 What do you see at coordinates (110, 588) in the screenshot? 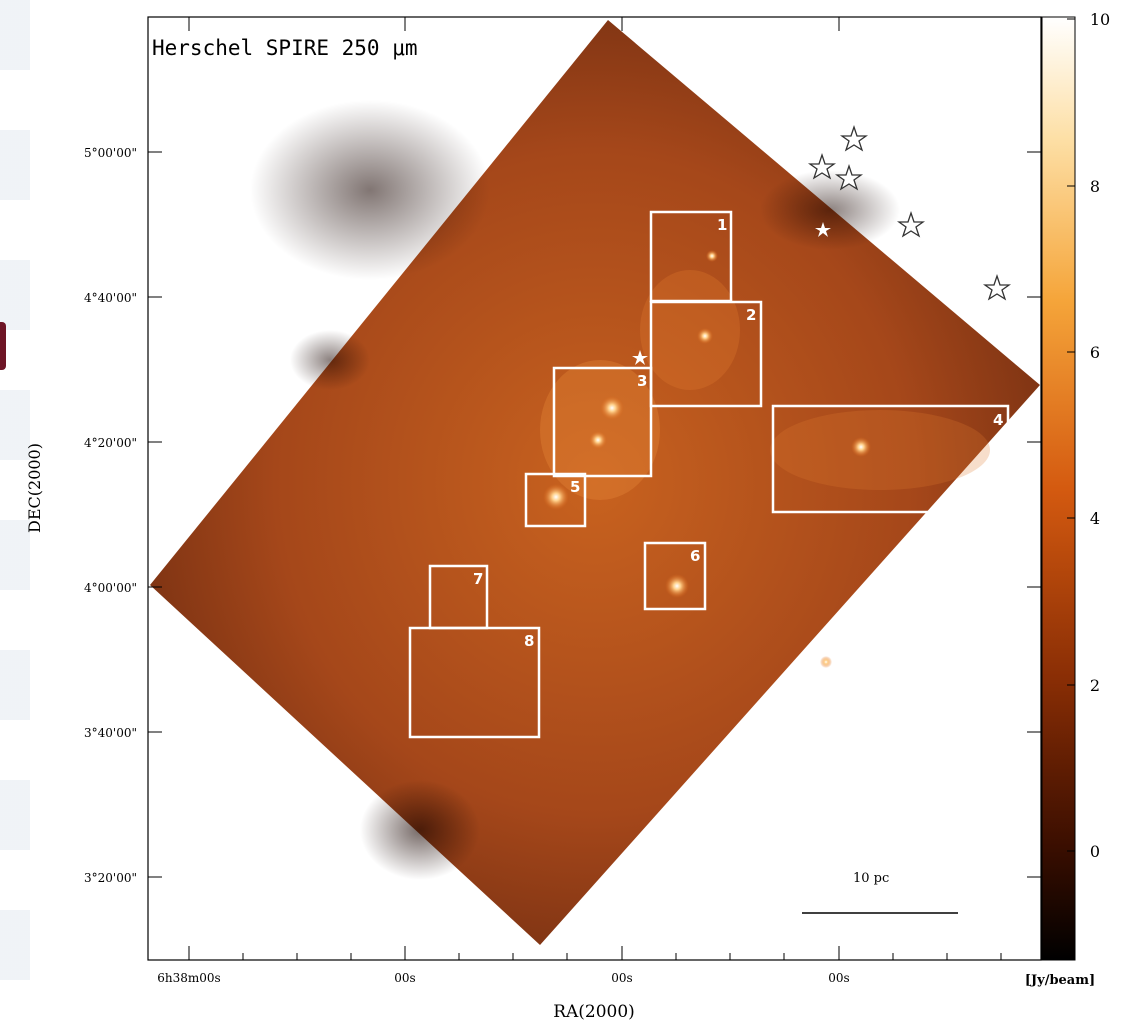
I see `y-tick-label: 4°00'00"` at bounding box center [110, 588].